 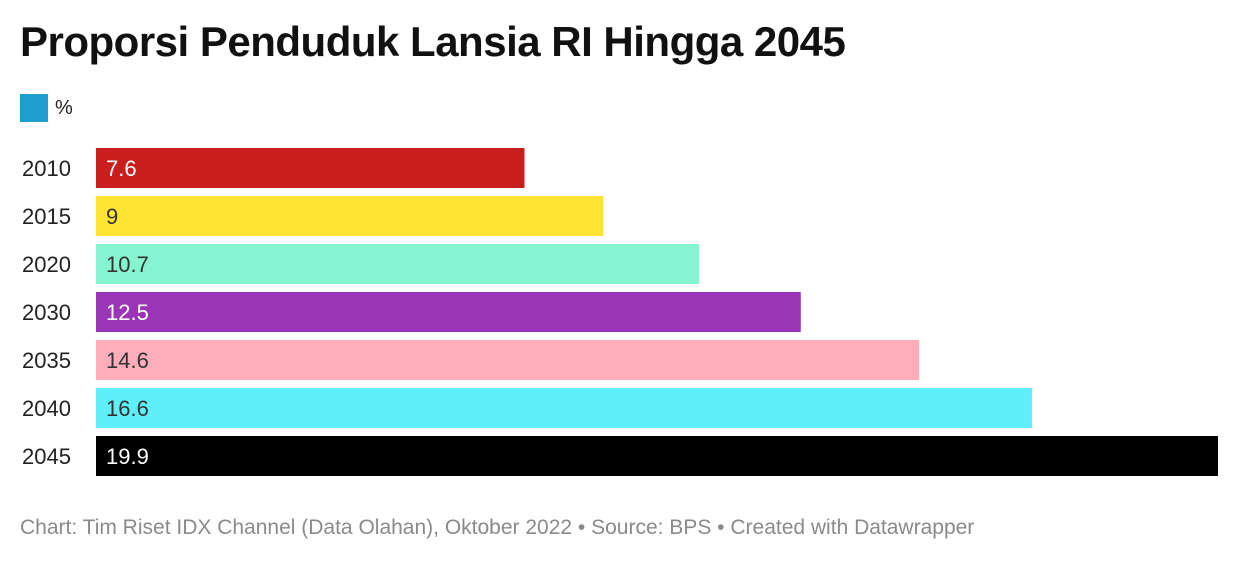 What do you see at coordinates (398, 264) in the screenshot?
I see `bar-2020` at bounding box center [398, 264].